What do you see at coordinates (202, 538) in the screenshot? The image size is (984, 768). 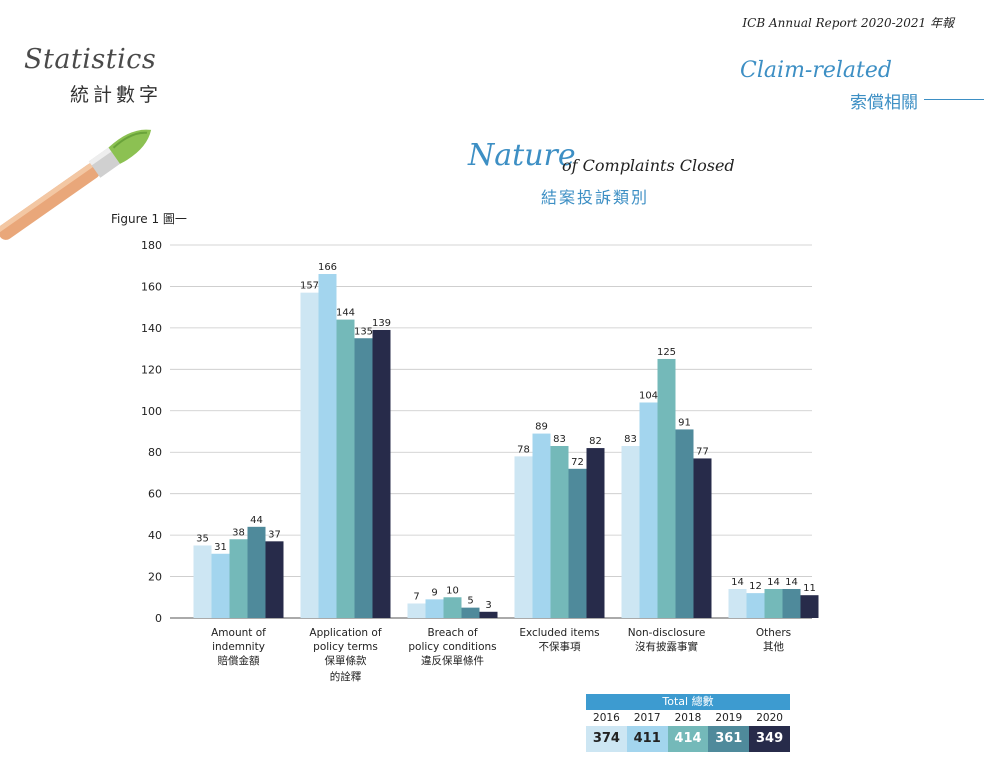 I see `data-label: 35` at bounding box center [202, 538].